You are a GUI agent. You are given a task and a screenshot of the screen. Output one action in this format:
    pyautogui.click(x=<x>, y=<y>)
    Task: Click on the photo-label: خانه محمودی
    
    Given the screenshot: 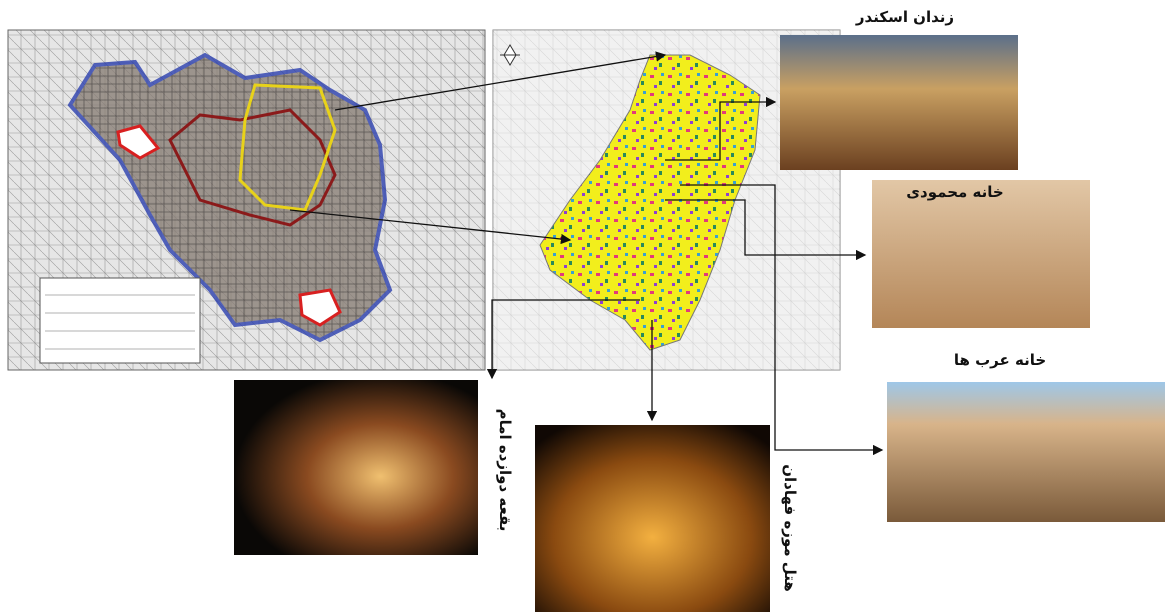 What is the action you would take?
    pyautogui.click(x=954, y=192)
    